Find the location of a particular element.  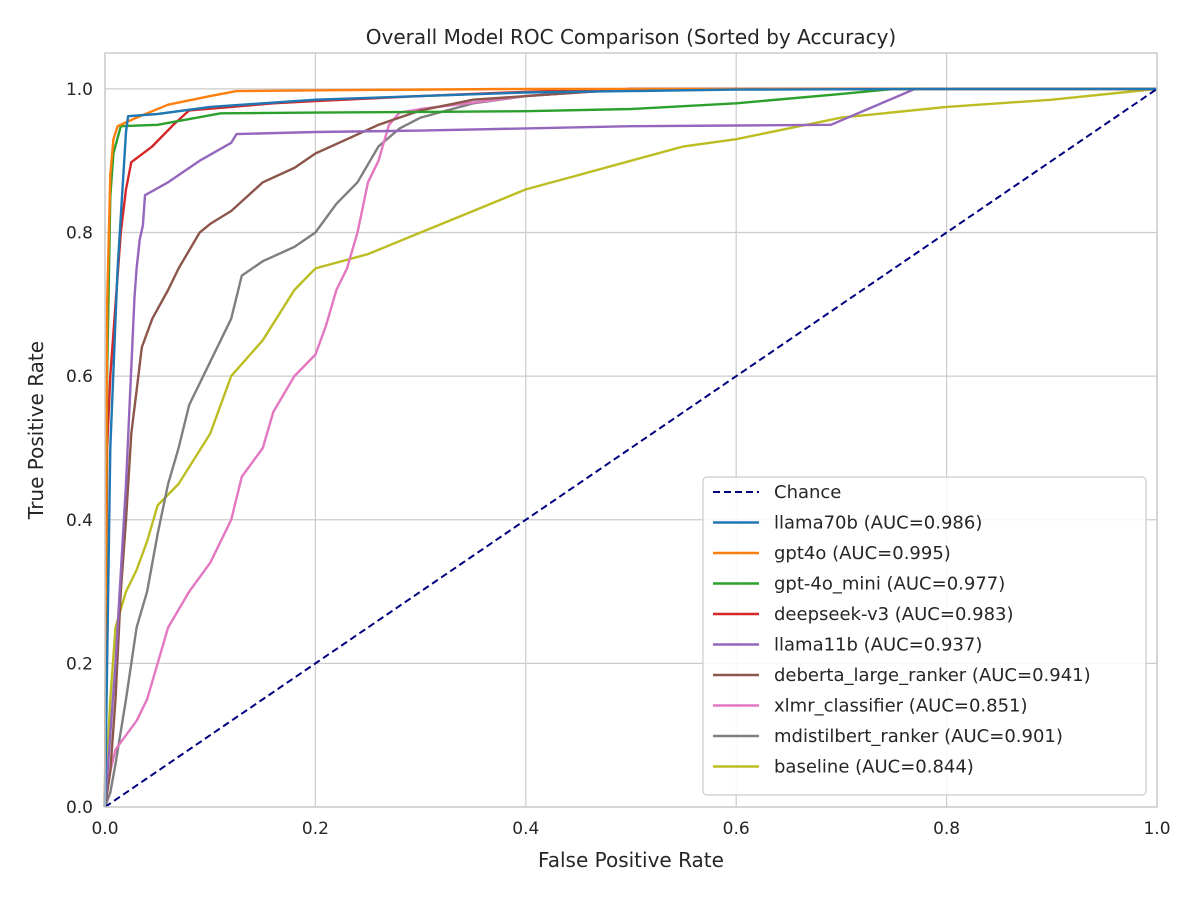

y-tick-label: 0.8 is located at coordinates (79, 234).